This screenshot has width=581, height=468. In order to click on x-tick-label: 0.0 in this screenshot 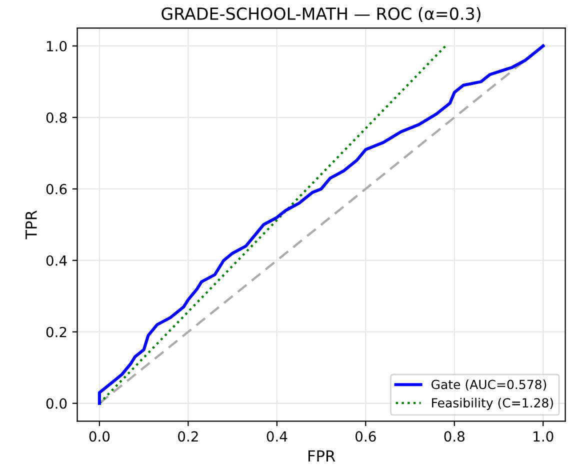, I will do `click(99, 436)`.